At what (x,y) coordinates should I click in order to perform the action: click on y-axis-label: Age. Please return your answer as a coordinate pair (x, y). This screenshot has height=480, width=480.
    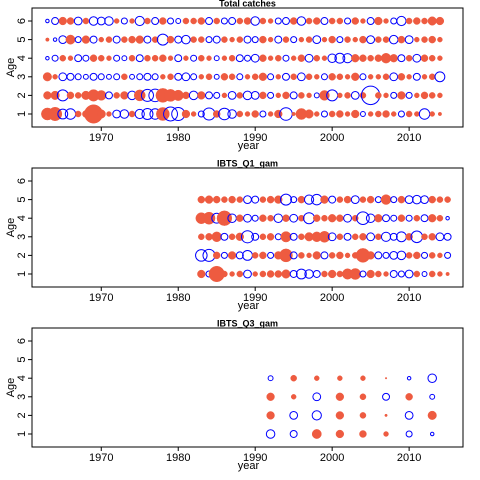
    Looking at the image, I should click on (11, 388).